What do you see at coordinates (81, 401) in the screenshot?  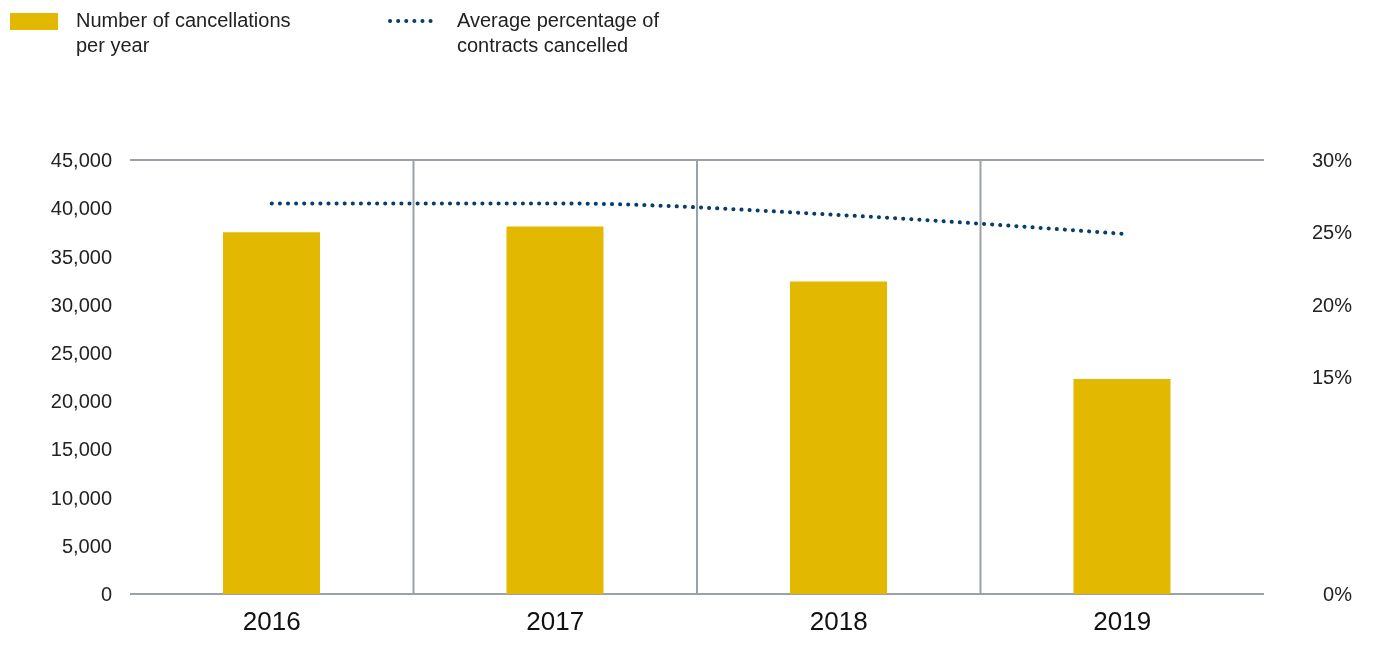 I see `y-tick-label: 20,000` at bounding box center [81, 401].